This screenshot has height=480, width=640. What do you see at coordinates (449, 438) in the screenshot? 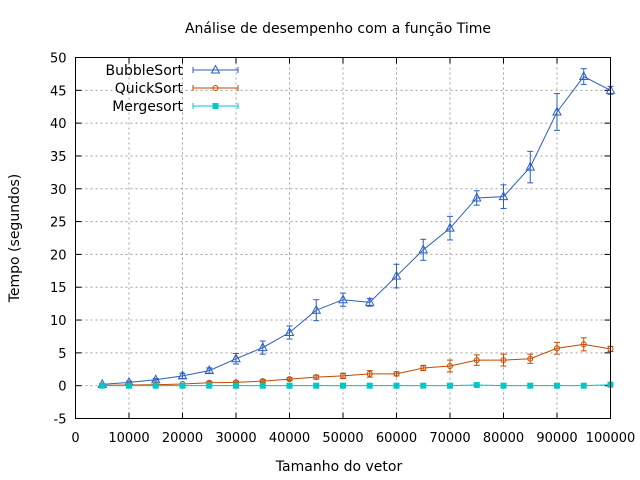
I see `x-tick-label: 70000` at bounding box center [449, 438].